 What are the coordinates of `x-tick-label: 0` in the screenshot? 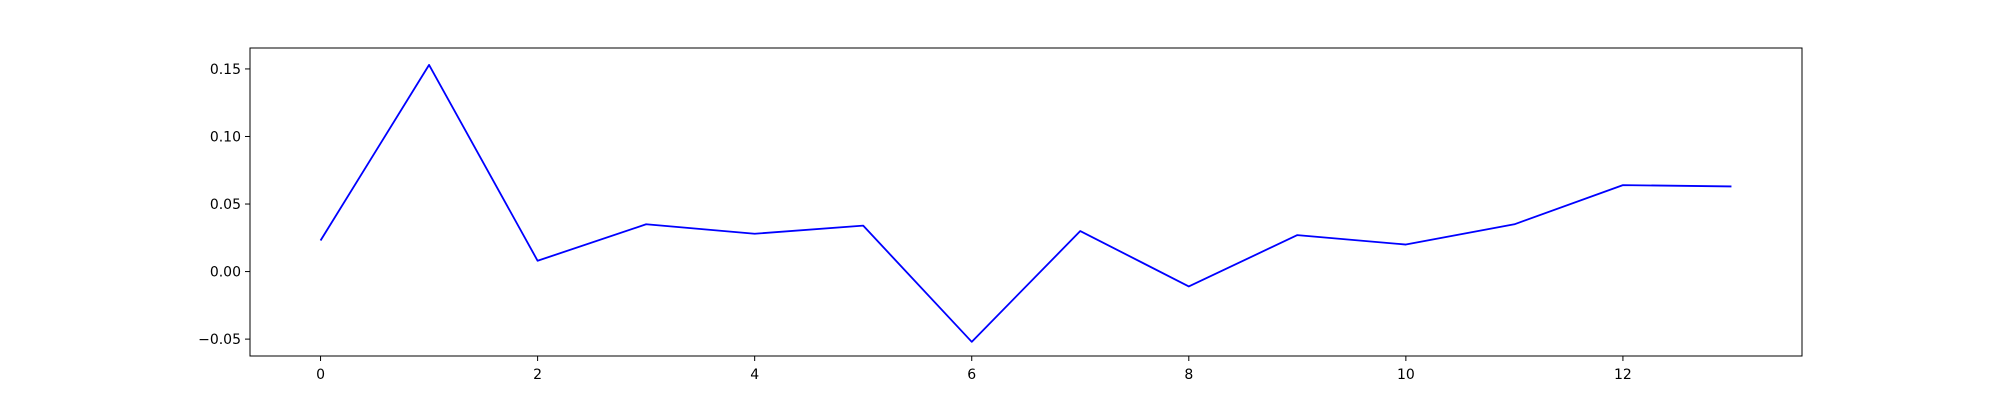 It's located at (320, 375).